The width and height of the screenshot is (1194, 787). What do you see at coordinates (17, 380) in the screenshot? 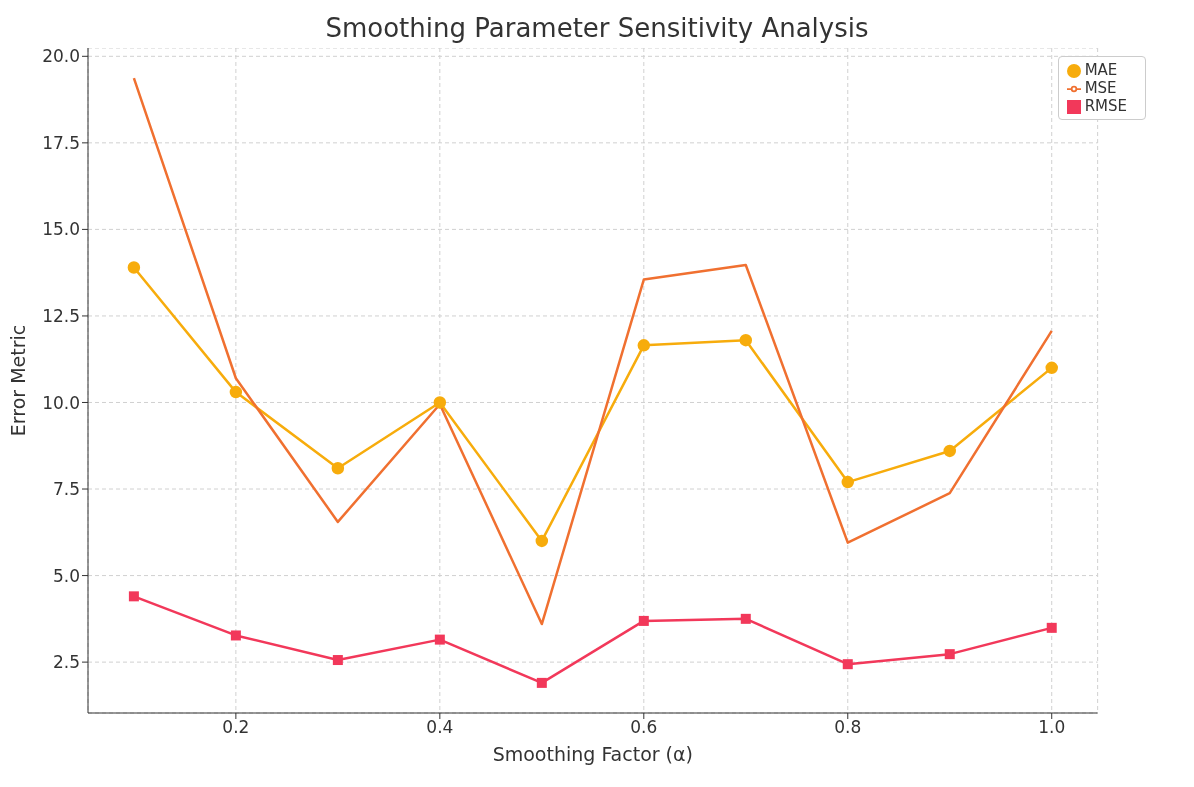
I see `y-axis-title: Error Metric` at bounding box center [17, 380].